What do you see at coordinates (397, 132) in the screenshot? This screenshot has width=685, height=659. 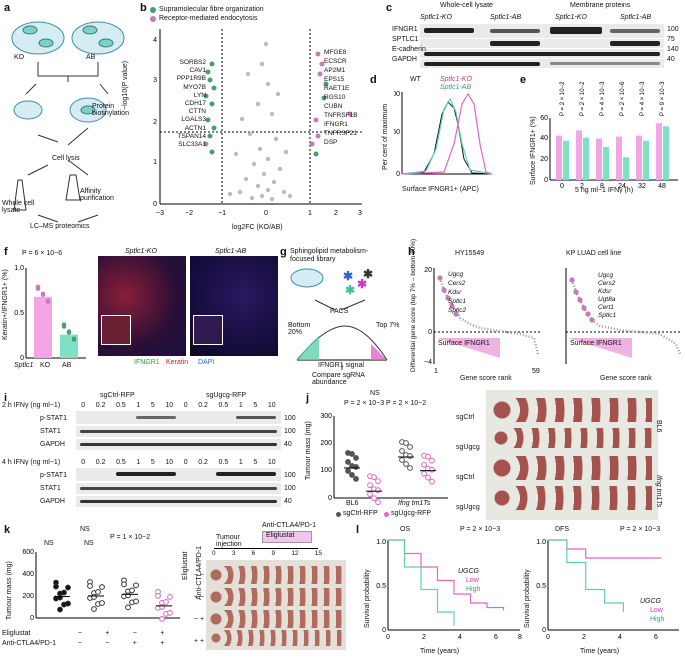 I see `svg-text: 50` at bounding box center [397, 132].